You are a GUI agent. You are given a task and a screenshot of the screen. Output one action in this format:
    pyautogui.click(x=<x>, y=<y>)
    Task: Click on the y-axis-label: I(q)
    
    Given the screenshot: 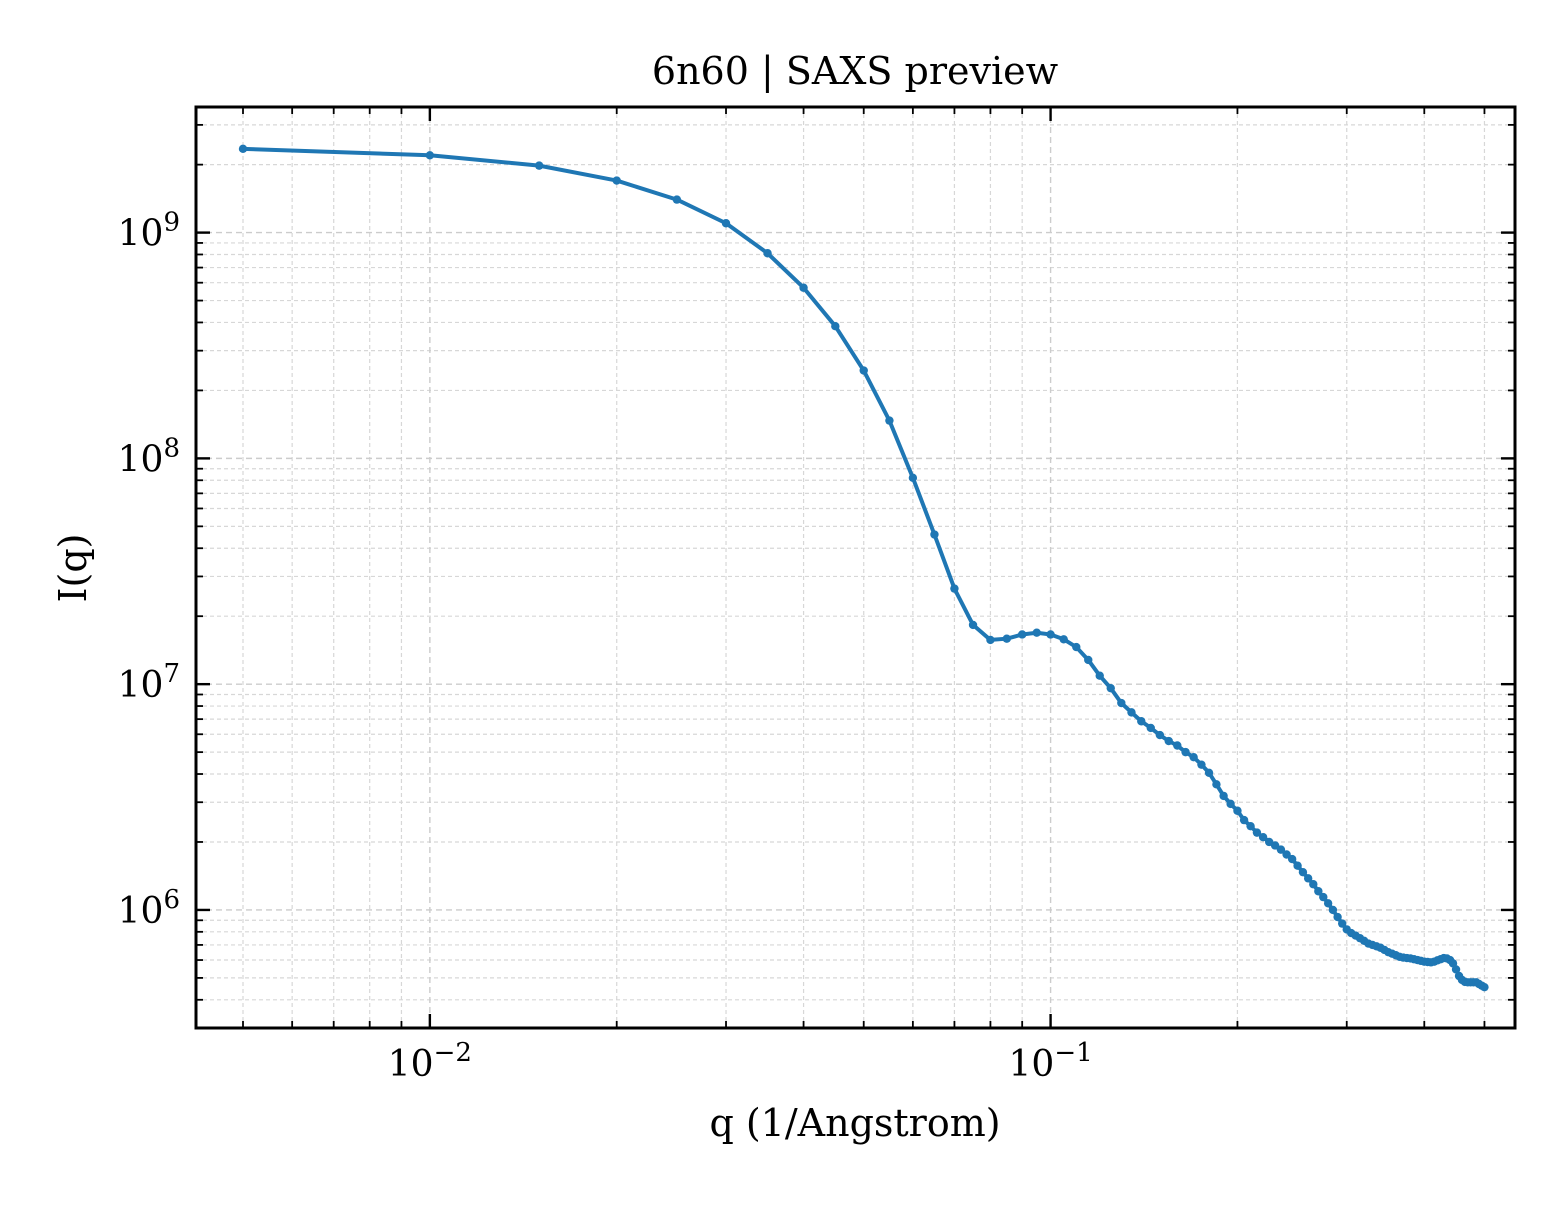 What is the action you would take?
    pyautogui.click(x=73, y=568)
    